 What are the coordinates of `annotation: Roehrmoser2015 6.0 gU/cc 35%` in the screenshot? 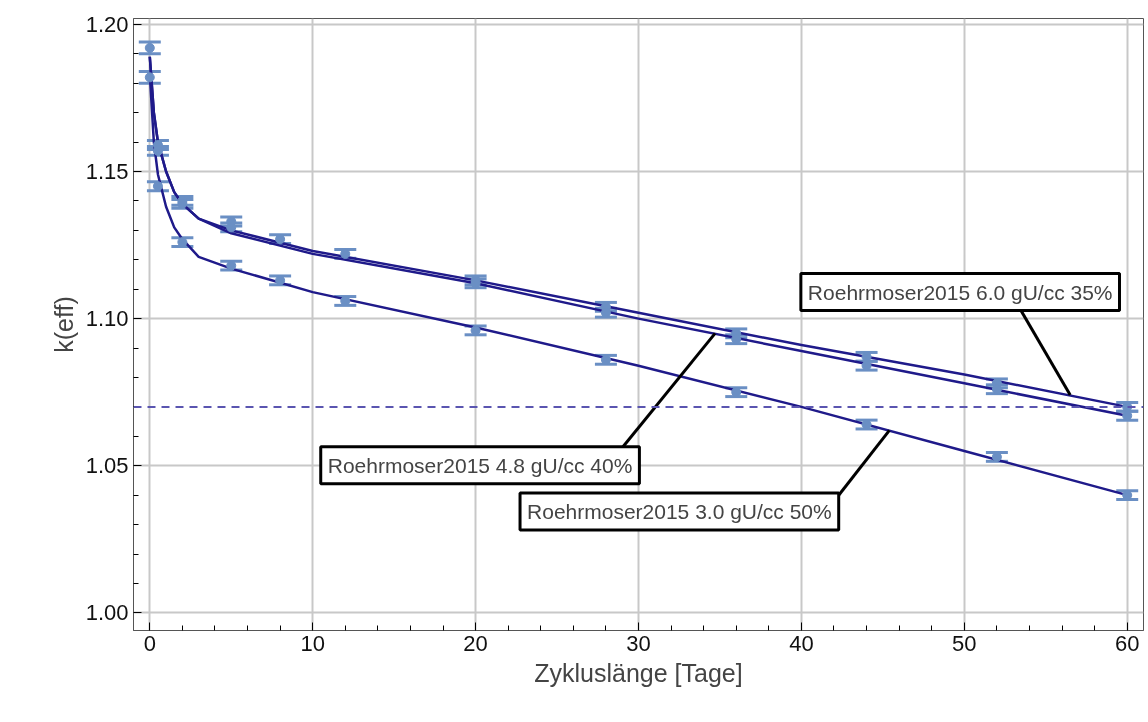 It's located at (960, 292).